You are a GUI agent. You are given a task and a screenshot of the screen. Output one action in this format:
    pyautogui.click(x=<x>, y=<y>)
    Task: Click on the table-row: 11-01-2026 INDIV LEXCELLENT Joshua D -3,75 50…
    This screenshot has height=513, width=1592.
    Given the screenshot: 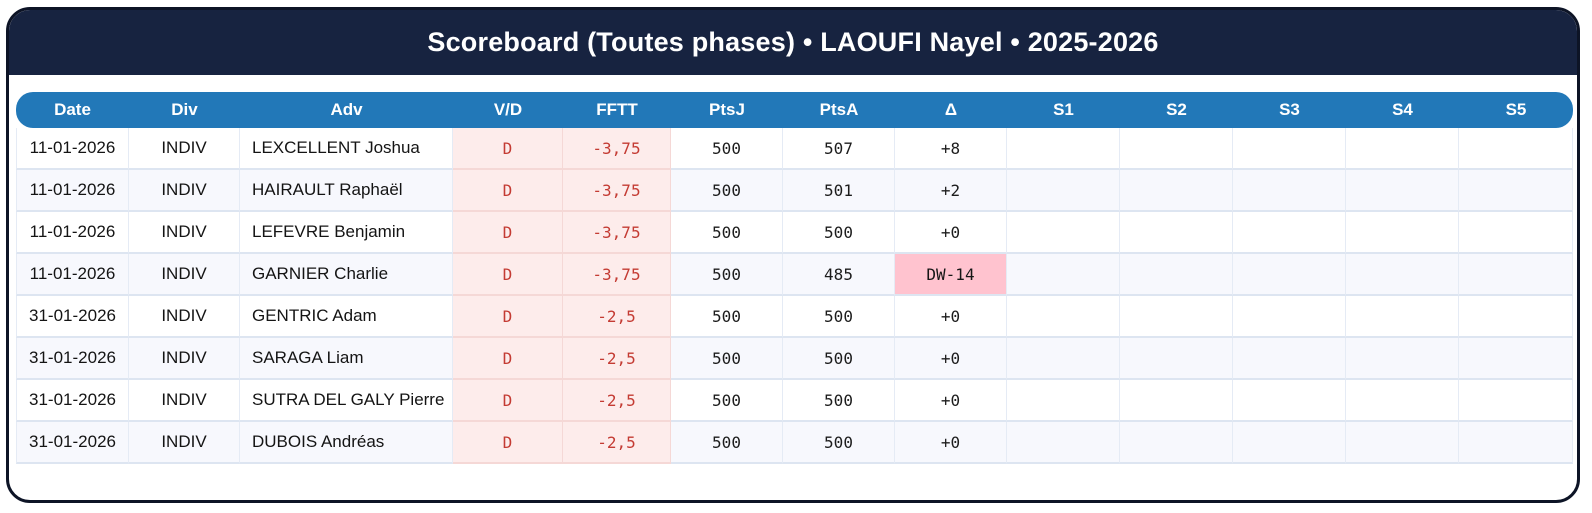 What is the action you would take?
    pyautogui.click(x=794, y=149)
    